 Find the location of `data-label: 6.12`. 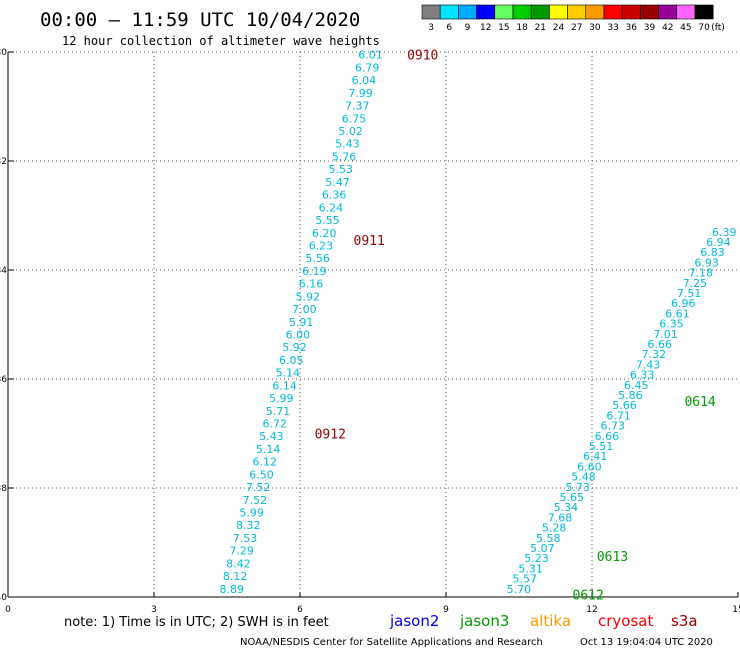

data-label: 6.12 is located at coordinates (265, 462).